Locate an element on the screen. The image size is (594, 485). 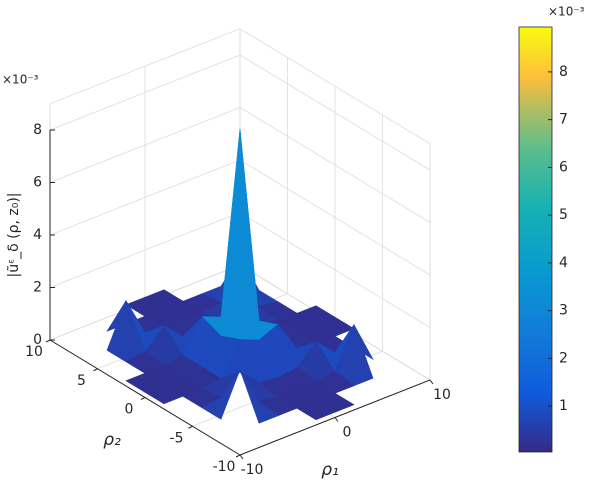
z-tick-label: 0 is located at coordinates (37, 340).